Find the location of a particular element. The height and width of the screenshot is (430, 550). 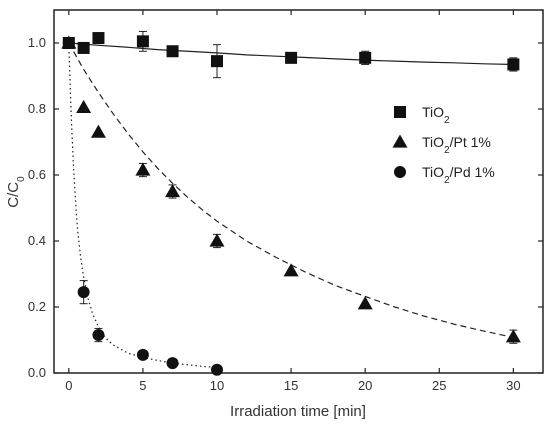

legend-label: TiO2/Pt 1% is located at coordinates (456, 145).